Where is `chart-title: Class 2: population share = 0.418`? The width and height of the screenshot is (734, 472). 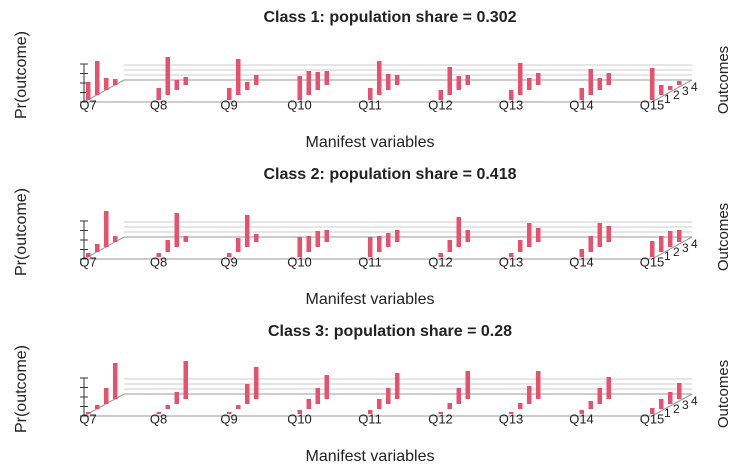
chart-title: Class 2: population share = 0.418 is located at coordinates (390, 174).